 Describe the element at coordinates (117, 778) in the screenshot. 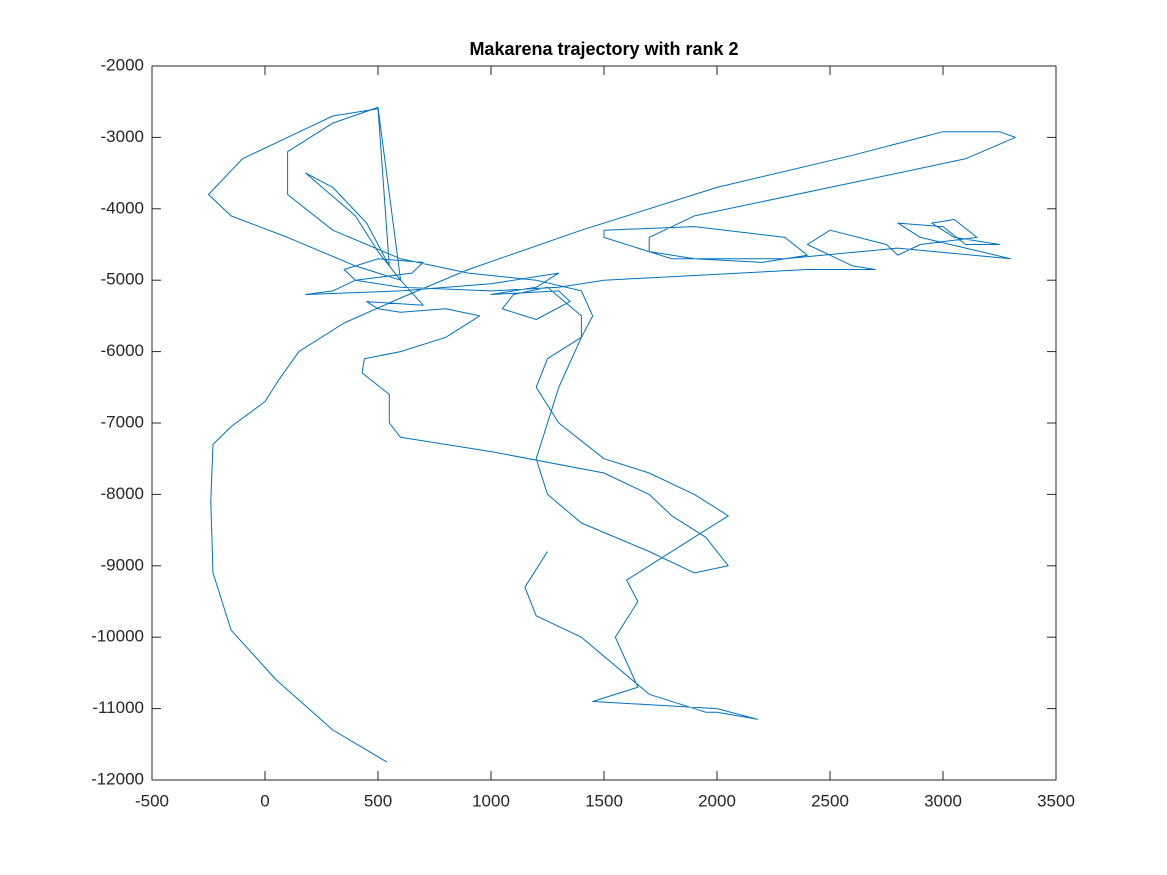

I see `y-tick-label: -12000` at that location.